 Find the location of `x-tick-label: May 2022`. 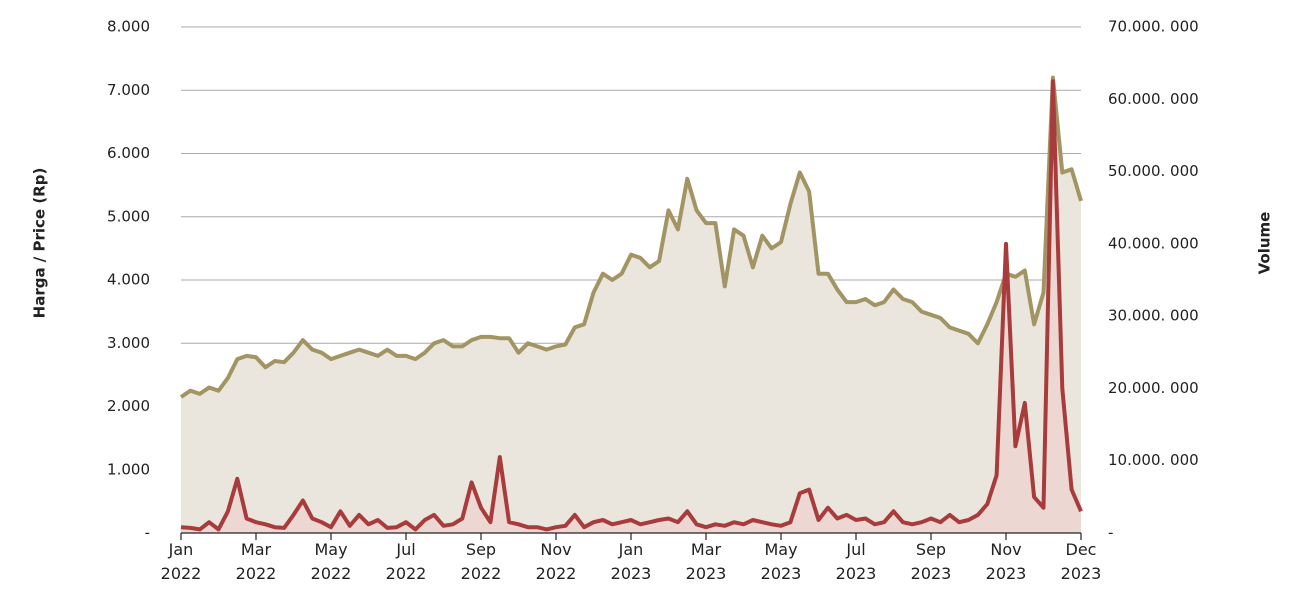

x-tick-label: May 2022 is located at coordinates (331, 561).